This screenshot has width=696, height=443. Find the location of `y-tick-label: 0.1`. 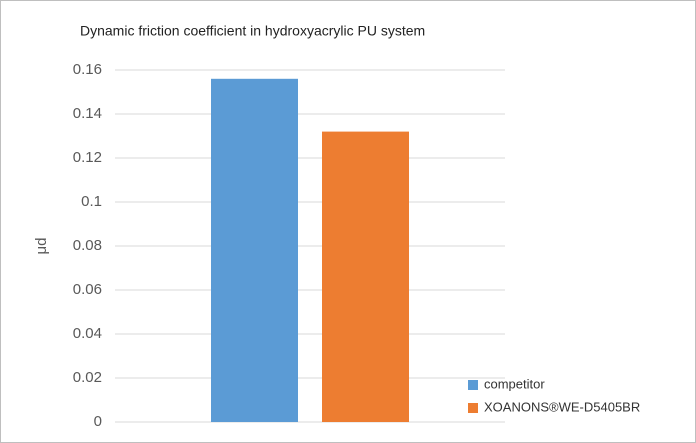

y-tick-label: 0.1 is located at coordinates (91, 201).